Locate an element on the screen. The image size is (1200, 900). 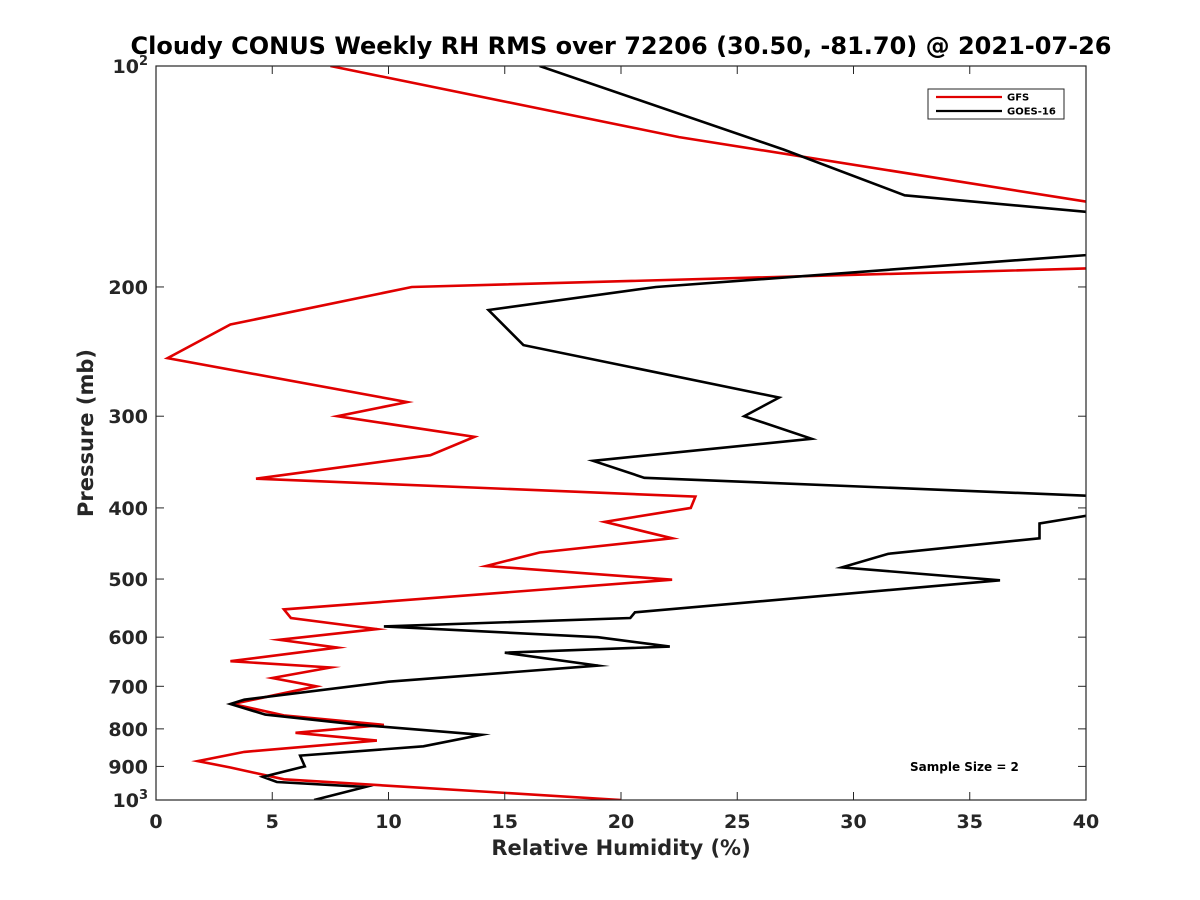
x-tick-label: 0 is located at coordinates (155, 822).